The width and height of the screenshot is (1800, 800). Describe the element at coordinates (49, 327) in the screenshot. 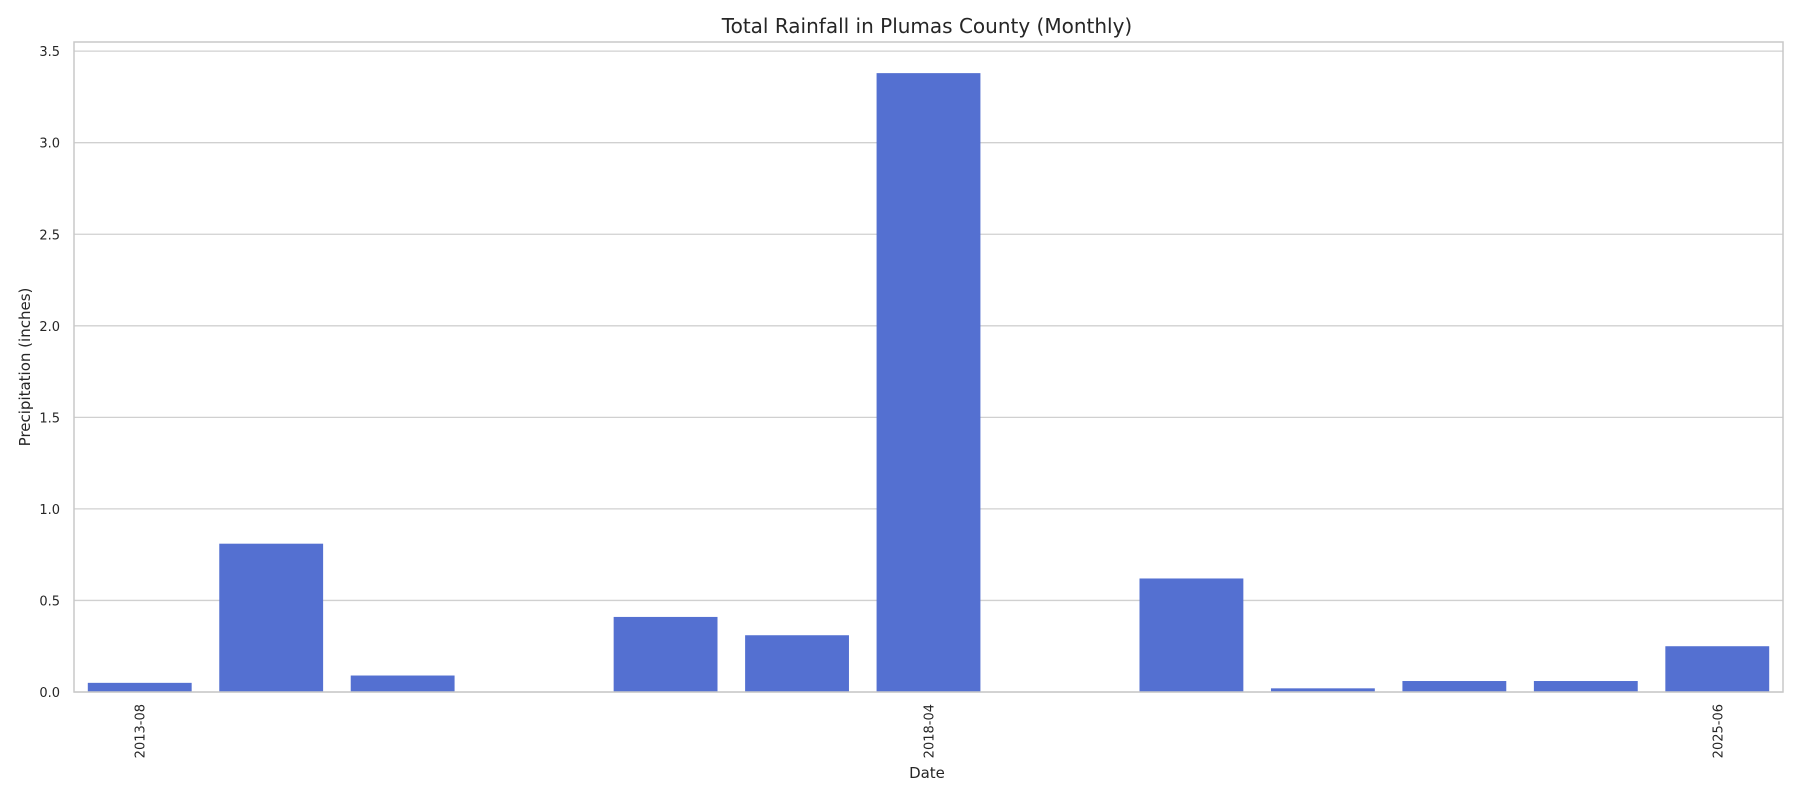

I see `y-tick-label: 2.0` at that location.